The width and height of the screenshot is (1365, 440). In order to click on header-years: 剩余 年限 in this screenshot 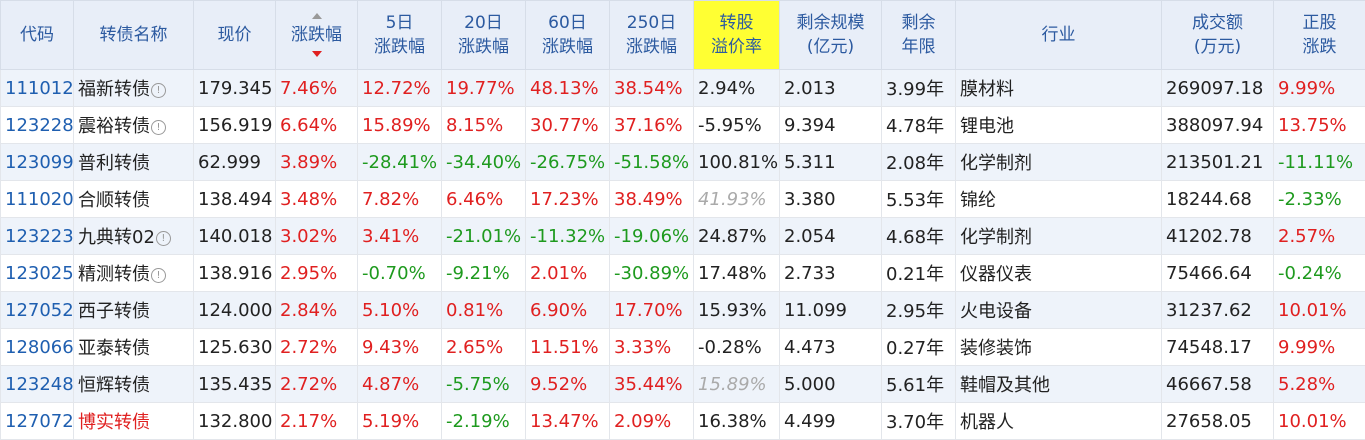, I will do `click(918, 35)`.